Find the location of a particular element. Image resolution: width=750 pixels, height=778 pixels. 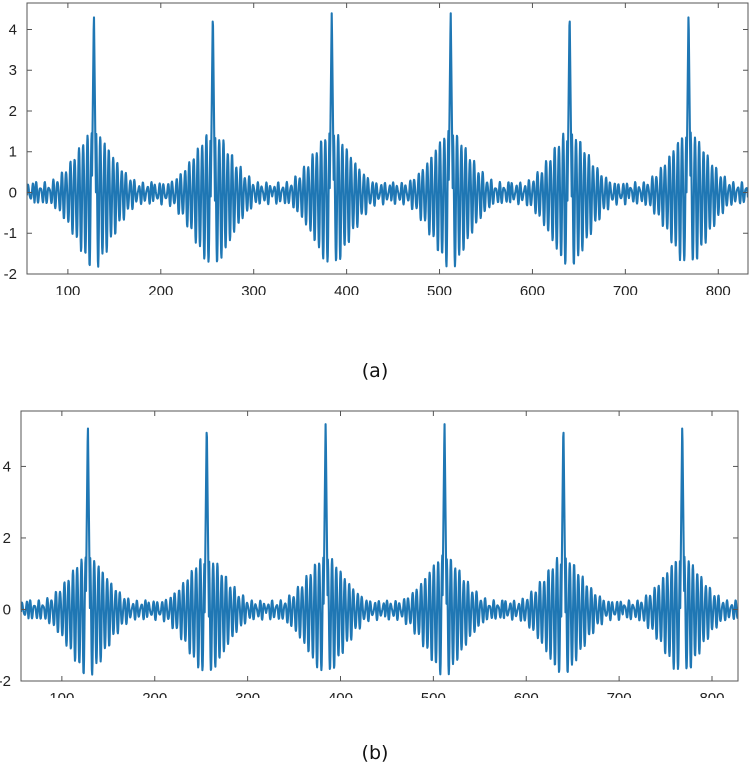

caption-b: (b) is located at coordinates (375, 753).